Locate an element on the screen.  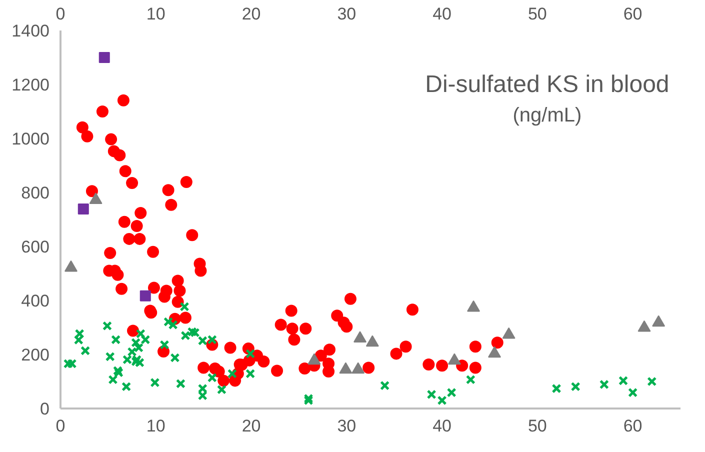
x2-tick-label: 40 is located at coordinates (442, 426).